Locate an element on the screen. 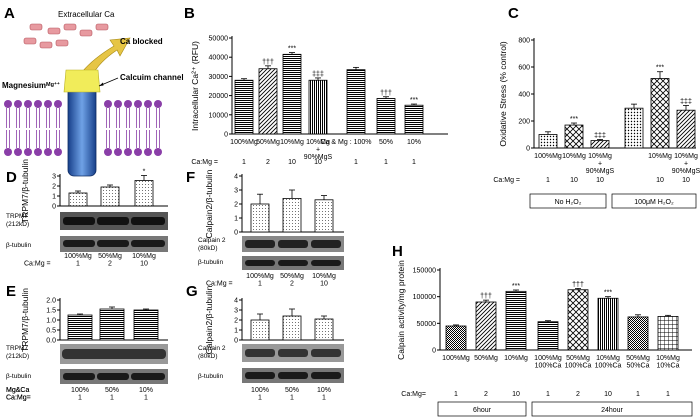 The height and width of the screenshot is (420, 700). e-y-tick-label: 0.0 is located at coordinates (51, 341).